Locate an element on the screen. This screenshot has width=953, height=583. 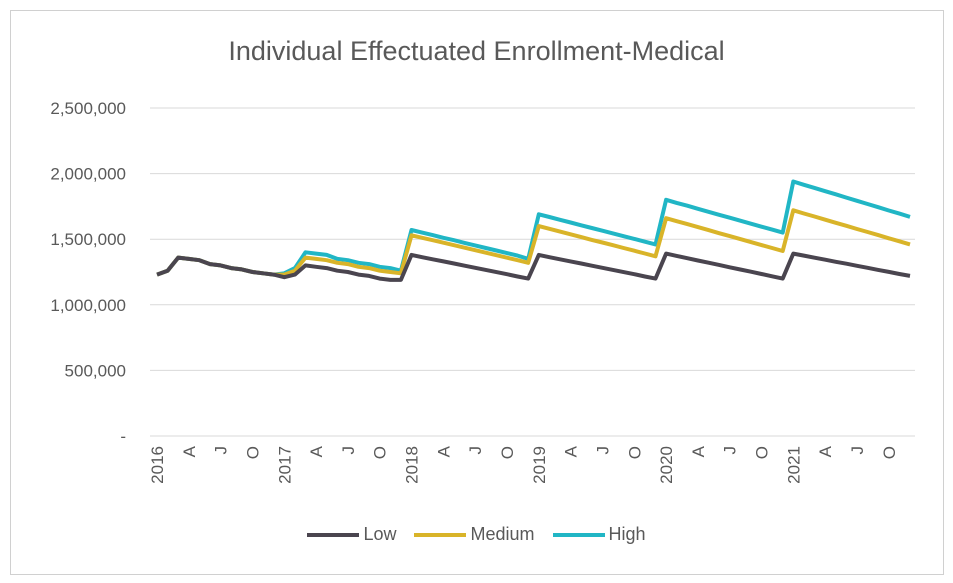
legend-item-medium: Medium is located at coordinates (474, 534).